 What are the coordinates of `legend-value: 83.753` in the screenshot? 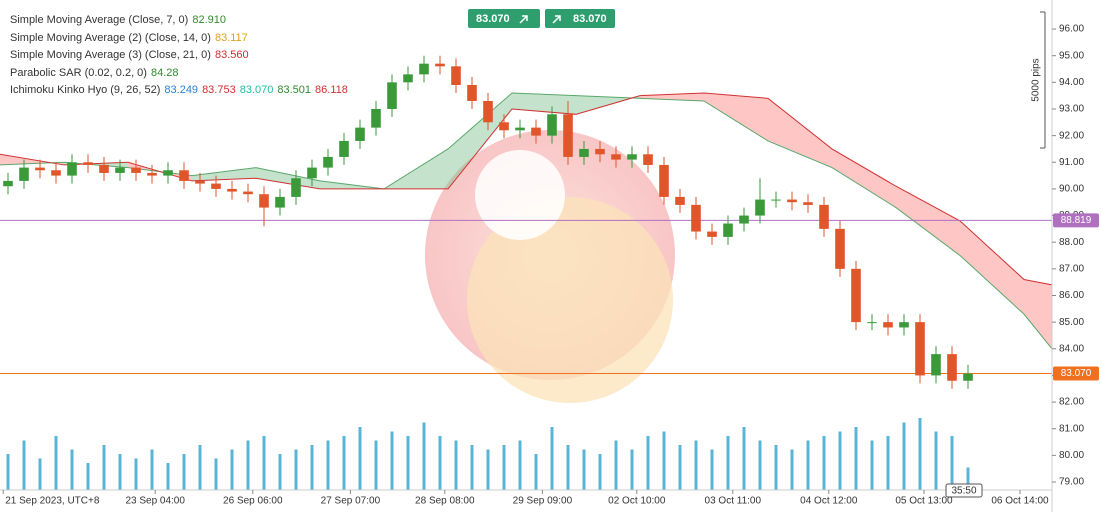 It's located at (219, 90).